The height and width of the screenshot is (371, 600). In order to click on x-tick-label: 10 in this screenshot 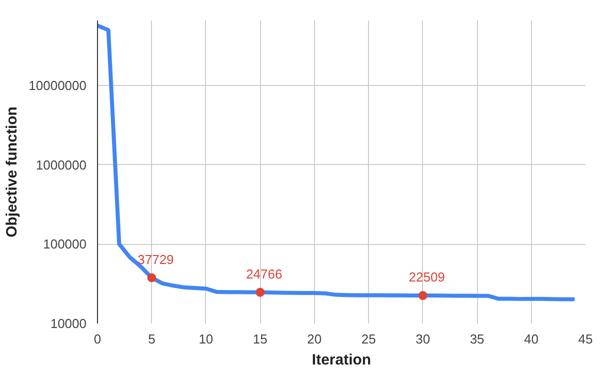, I will do `click(206, 339)`.